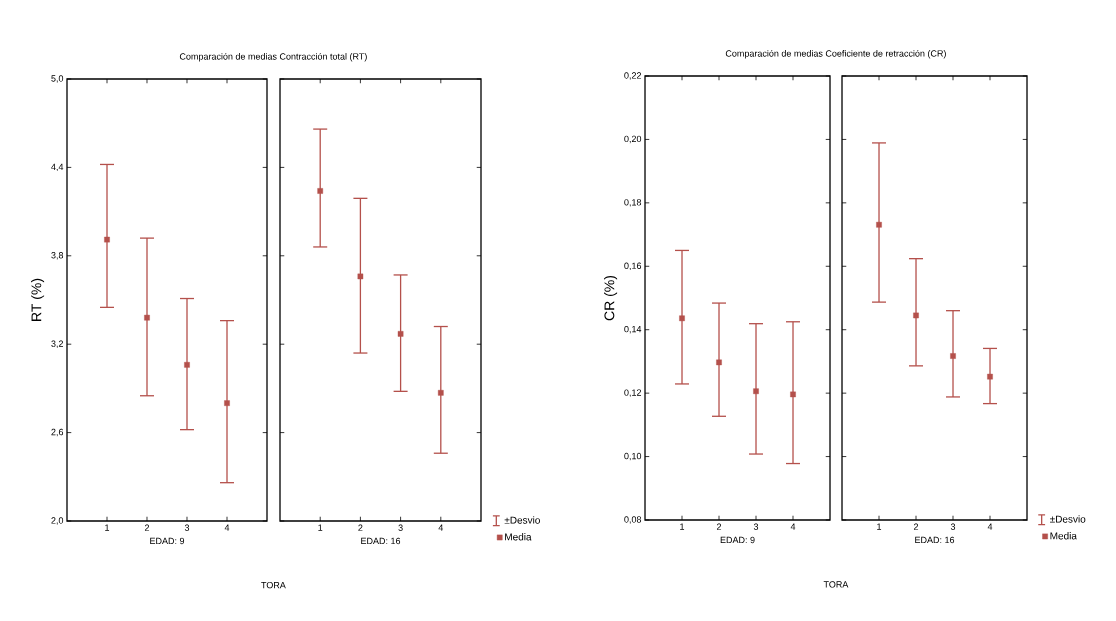 The height and width of the screenshot is (621, 1116). Describe the element at coordinates (633, 456) in the screenshot. I see `y-tick-label: 0,10` at that location.